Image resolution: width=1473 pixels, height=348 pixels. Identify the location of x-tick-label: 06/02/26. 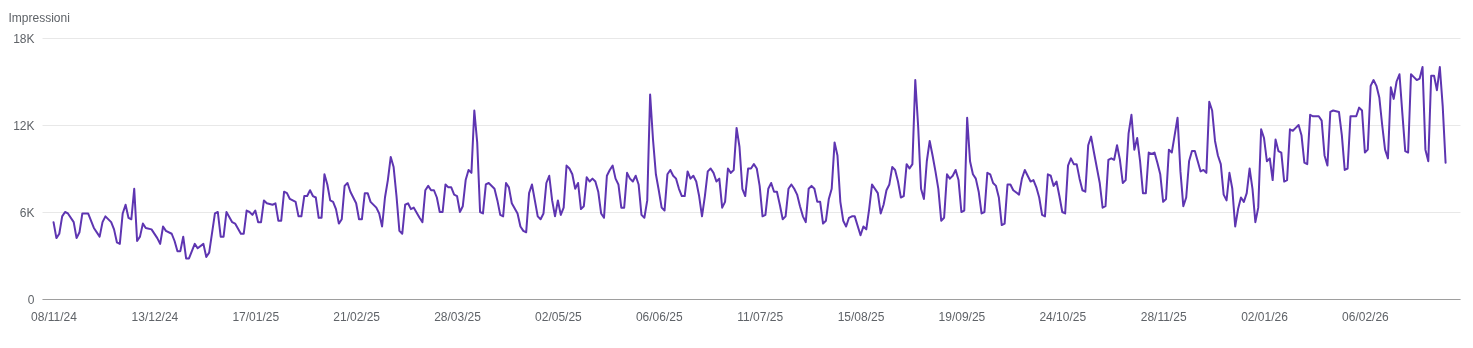
(1366, 316).